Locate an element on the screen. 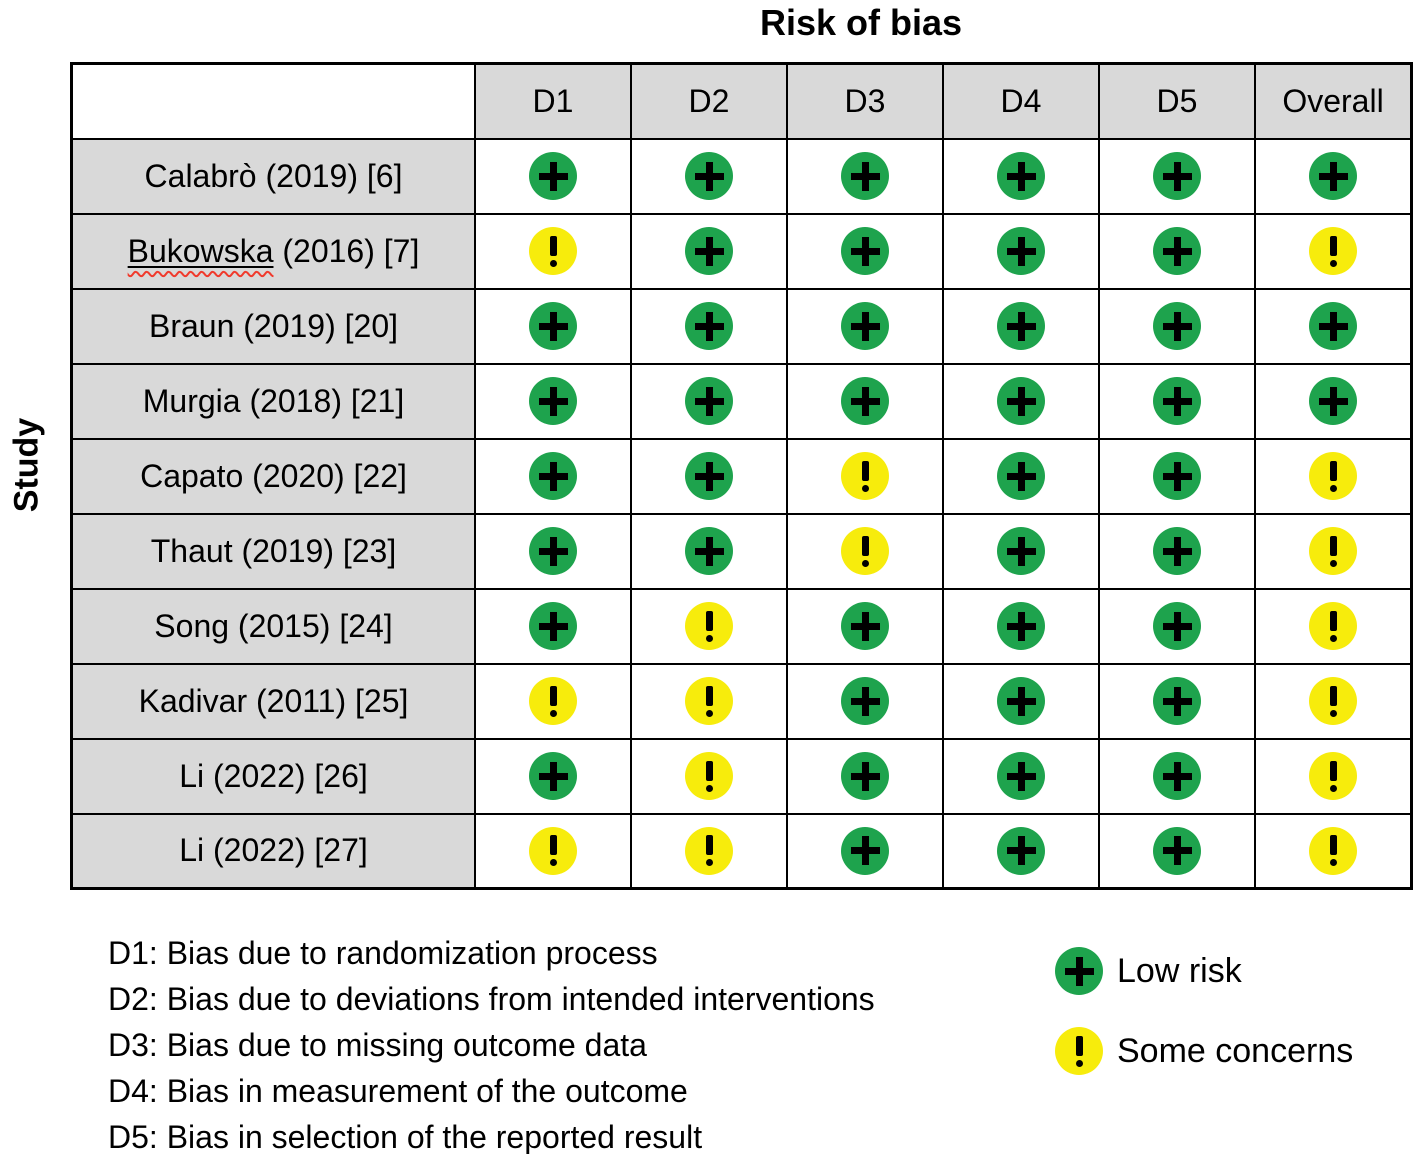 Image resolution: width=1418 pixels, height=1154 pixels. study-name-cell: Braun (2019) [20] is located at coordinates (273, 326).